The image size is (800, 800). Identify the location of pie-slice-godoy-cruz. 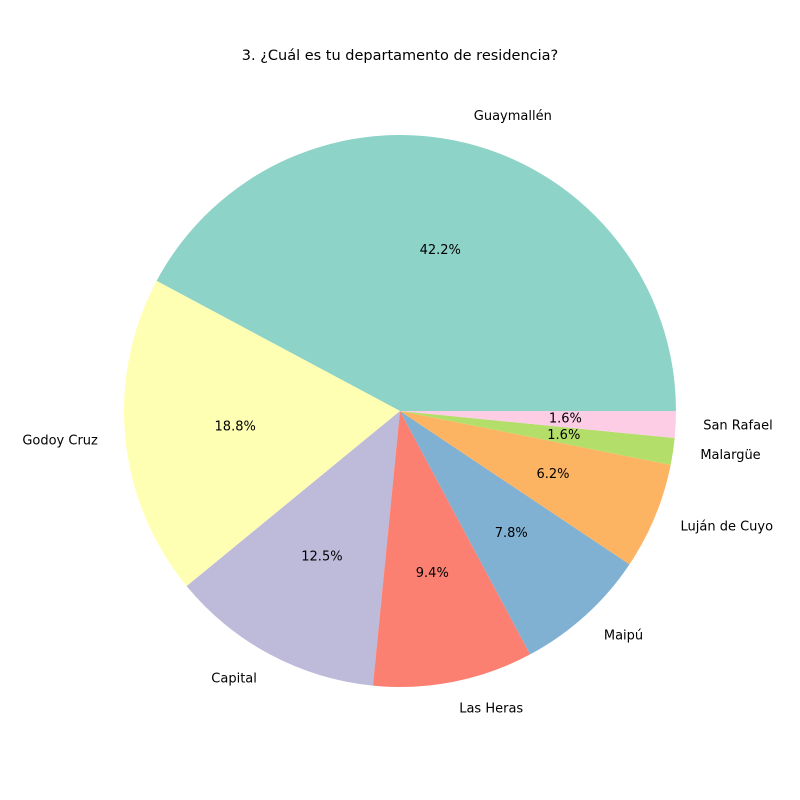
(262, 433).